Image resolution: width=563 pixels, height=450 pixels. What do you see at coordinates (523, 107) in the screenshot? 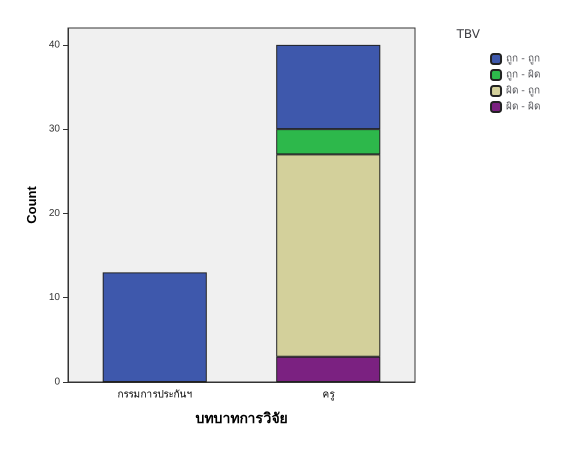
I see `legend-label: ผิด - ผิด` at bounding box center [523, 107].